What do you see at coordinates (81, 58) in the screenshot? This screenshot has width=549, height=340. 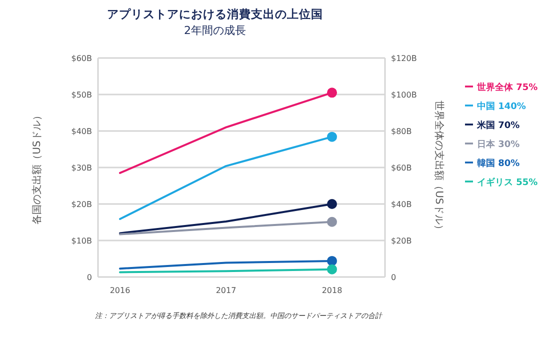 I see `y-tick-label: $60B` at bounding box center [81, 58].